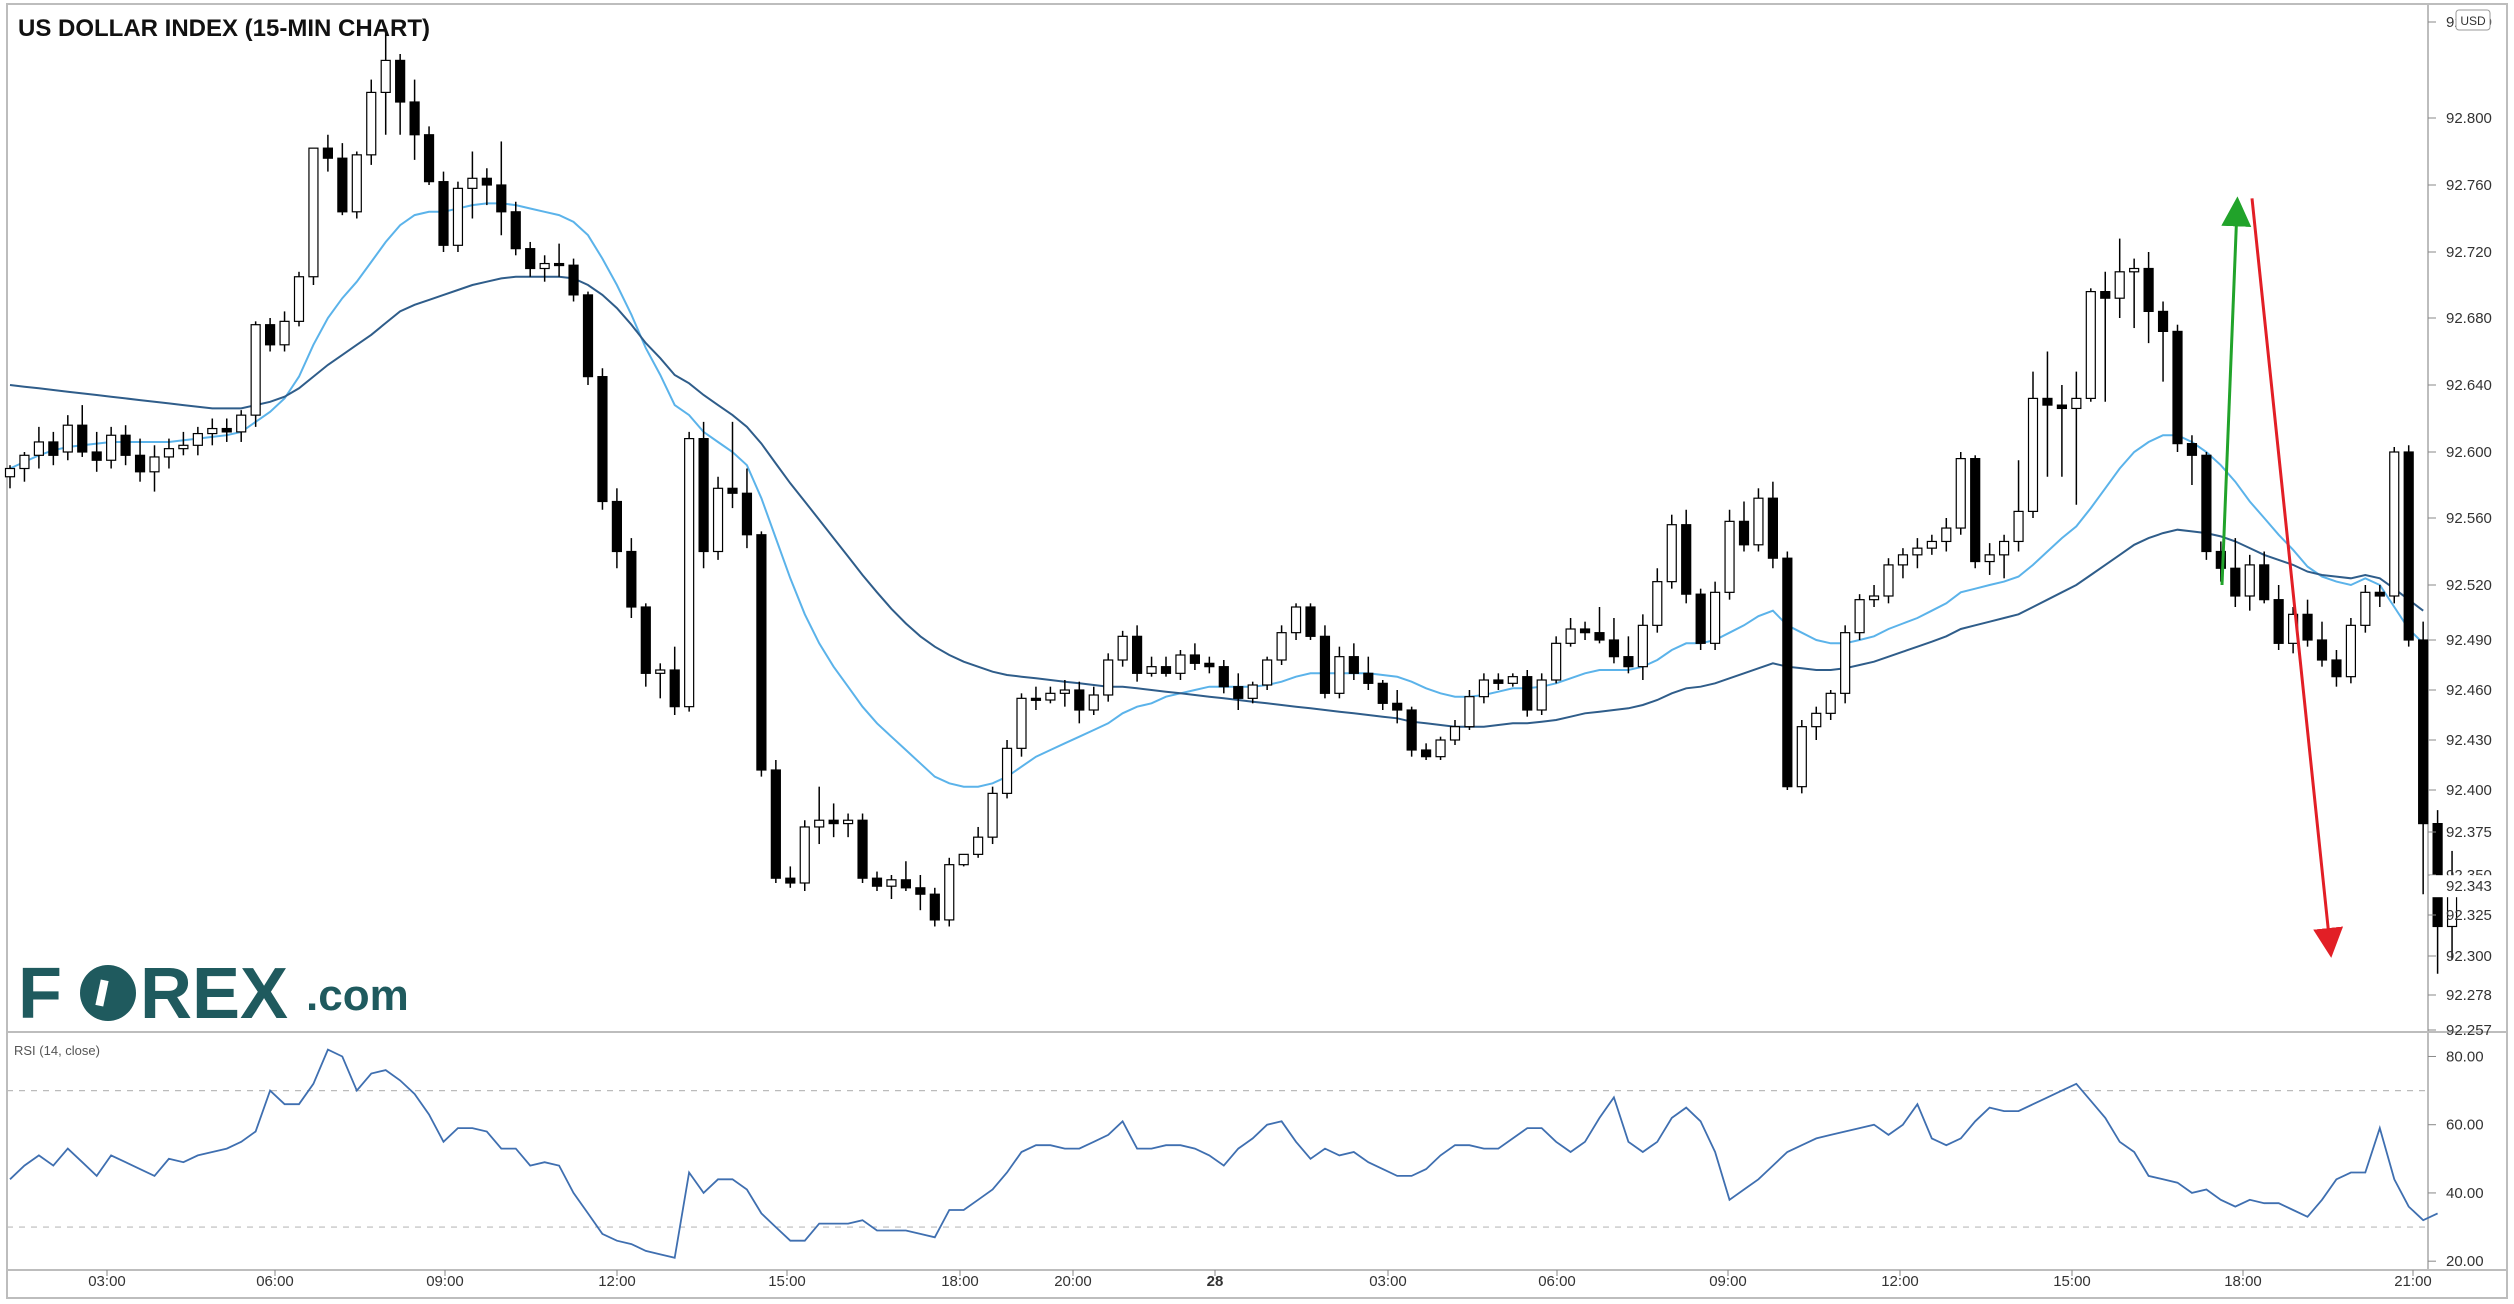 The height and width of the screenshot is (1304, 2514). I want to click on time-tick-label: 06:00, so click(1557, 1281).